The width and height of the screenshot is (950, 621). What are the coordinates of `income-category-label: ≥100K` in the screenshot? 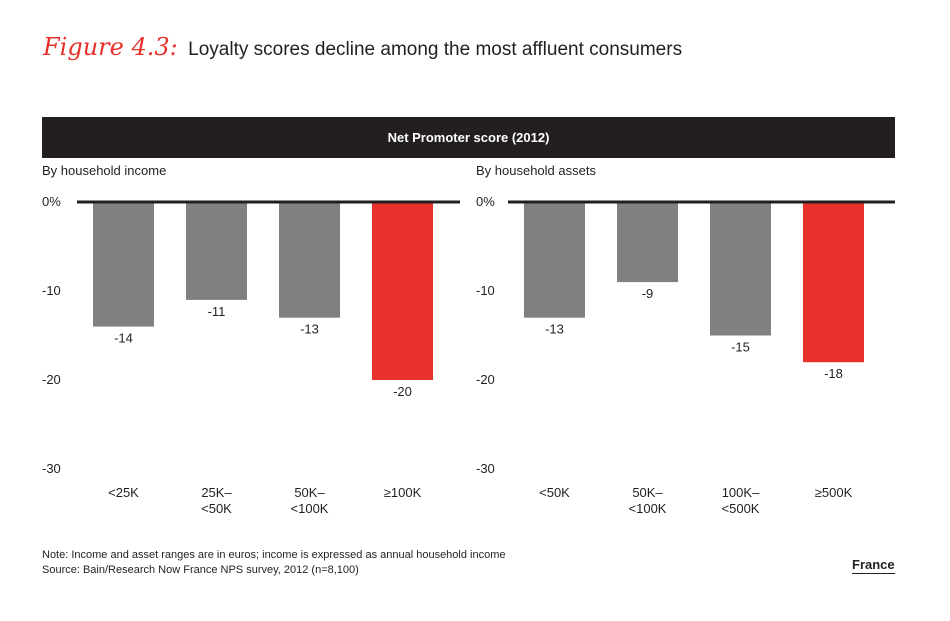 It's located at (403, 492).